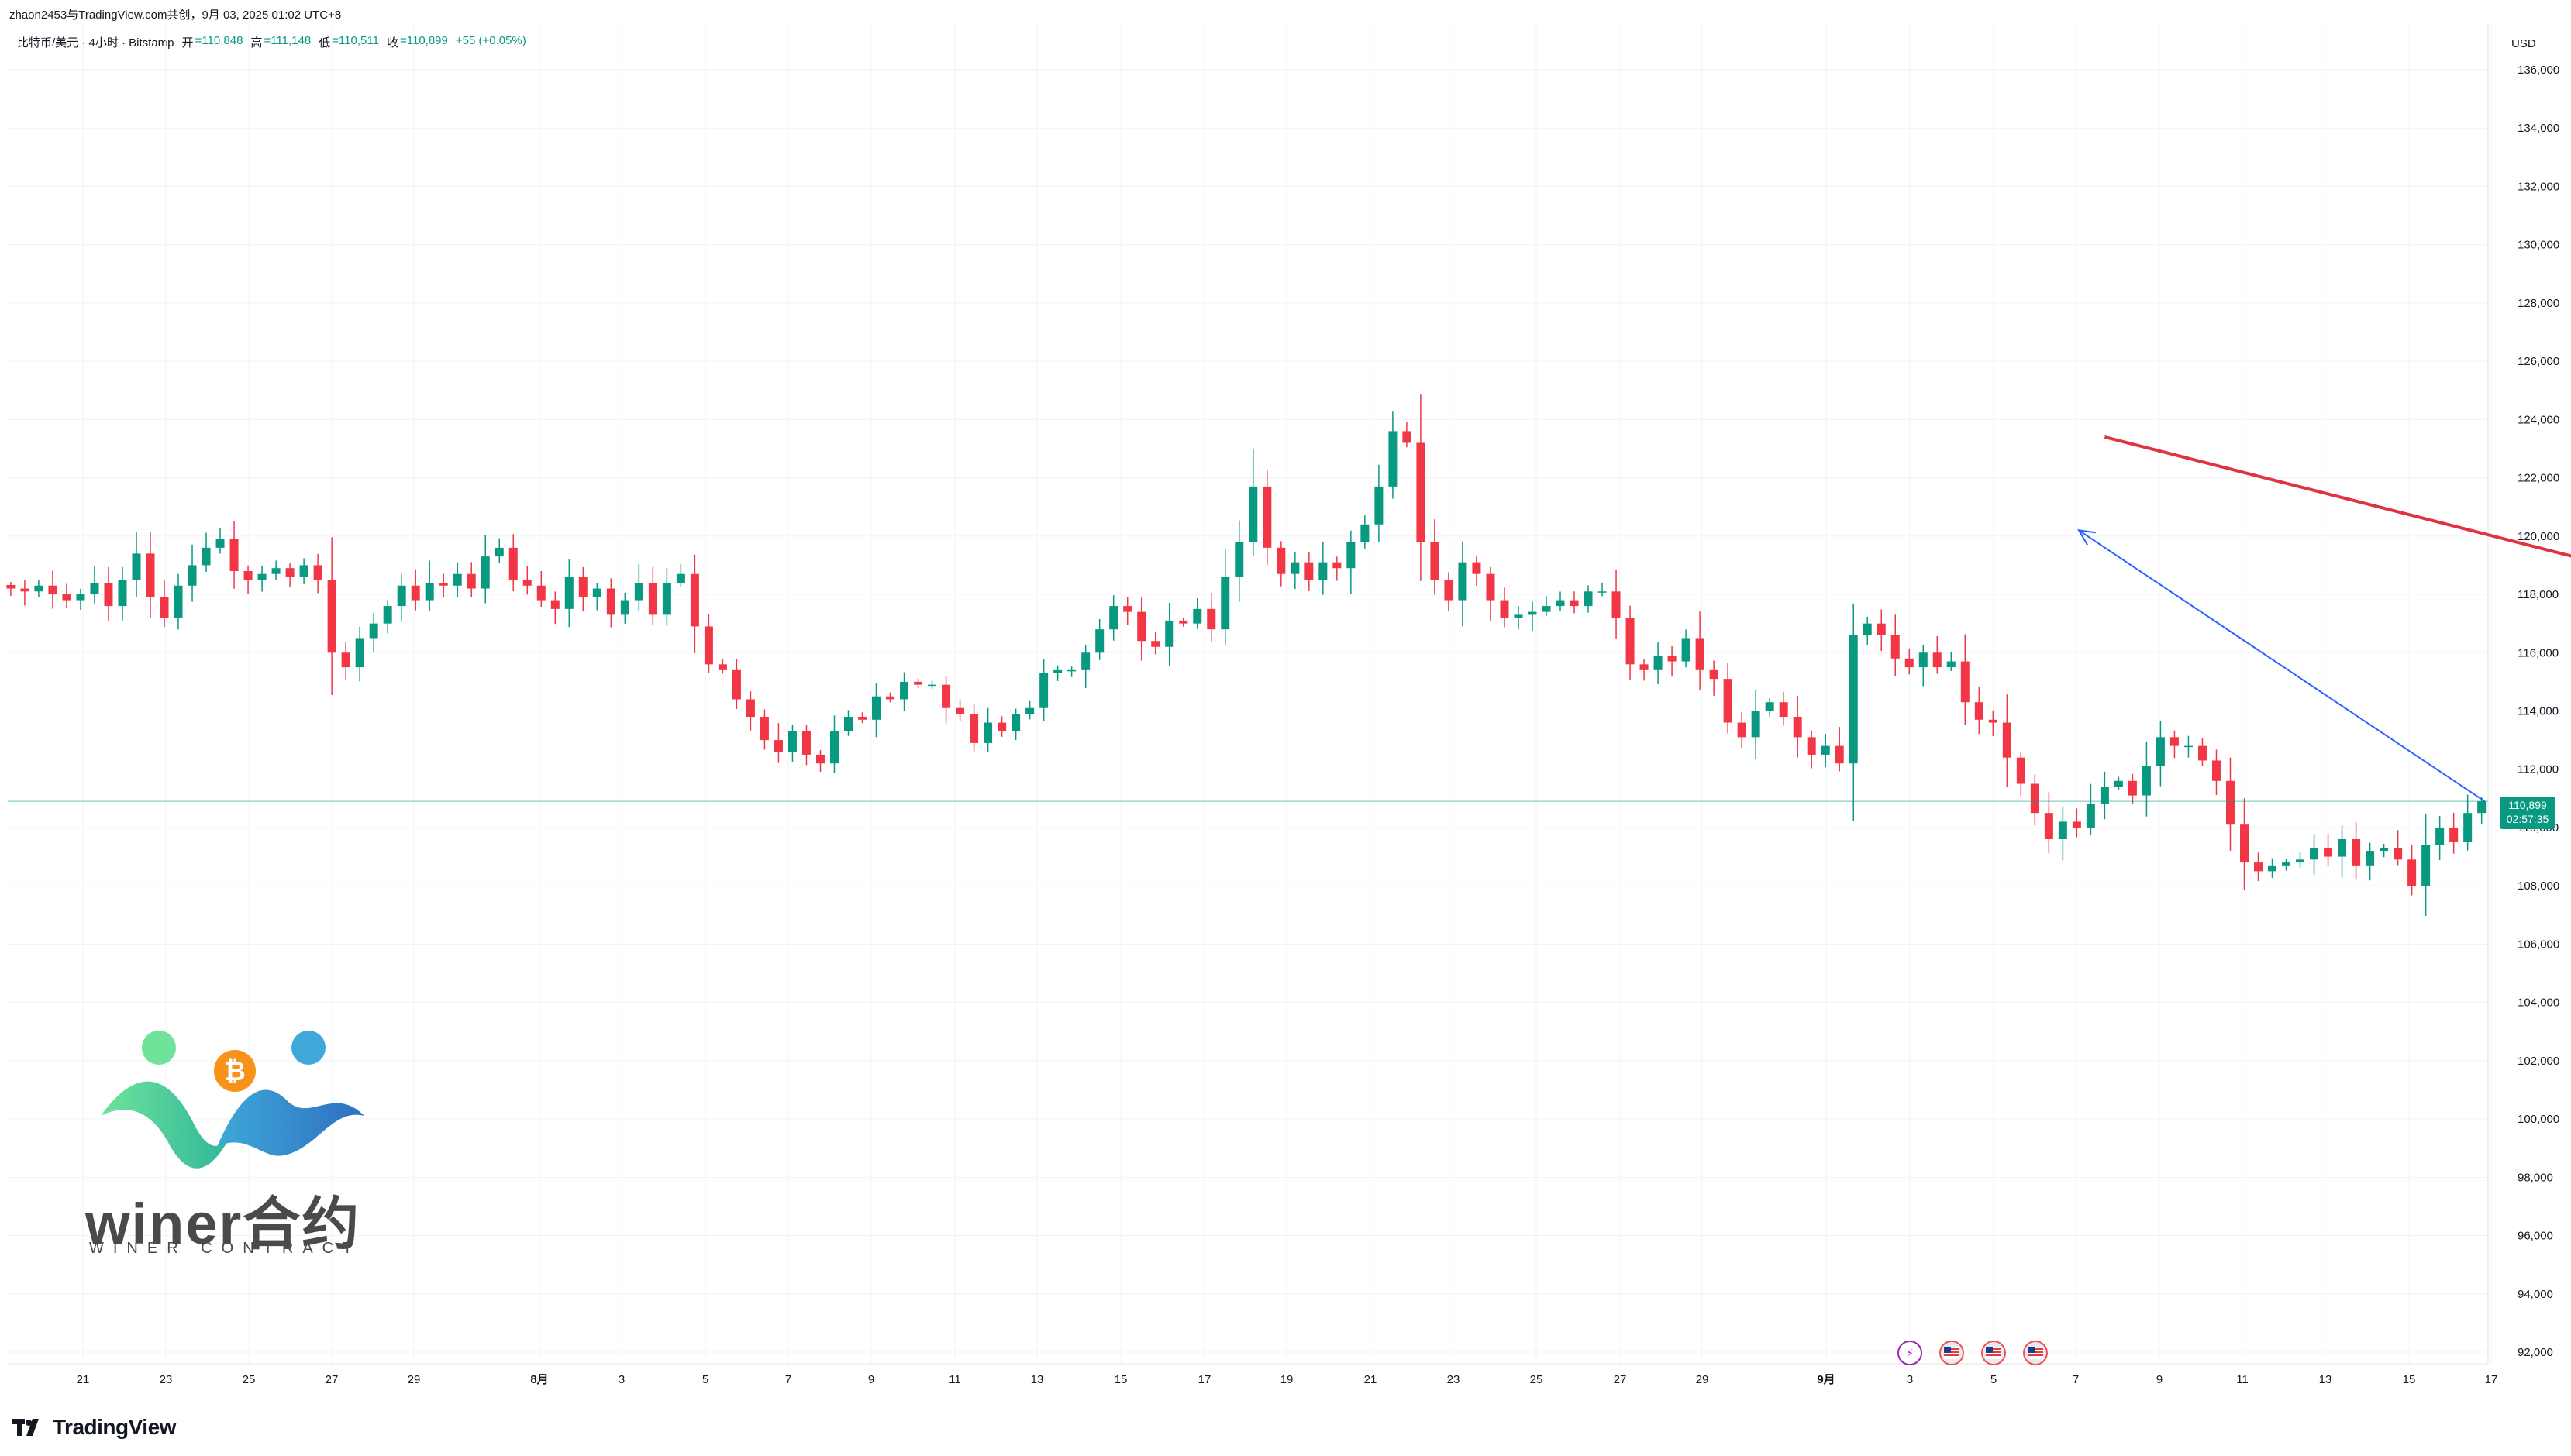  Describe the element at coordinates (1702, 1379) in the screenshot. I see `x-tick-label: 29` at that location.